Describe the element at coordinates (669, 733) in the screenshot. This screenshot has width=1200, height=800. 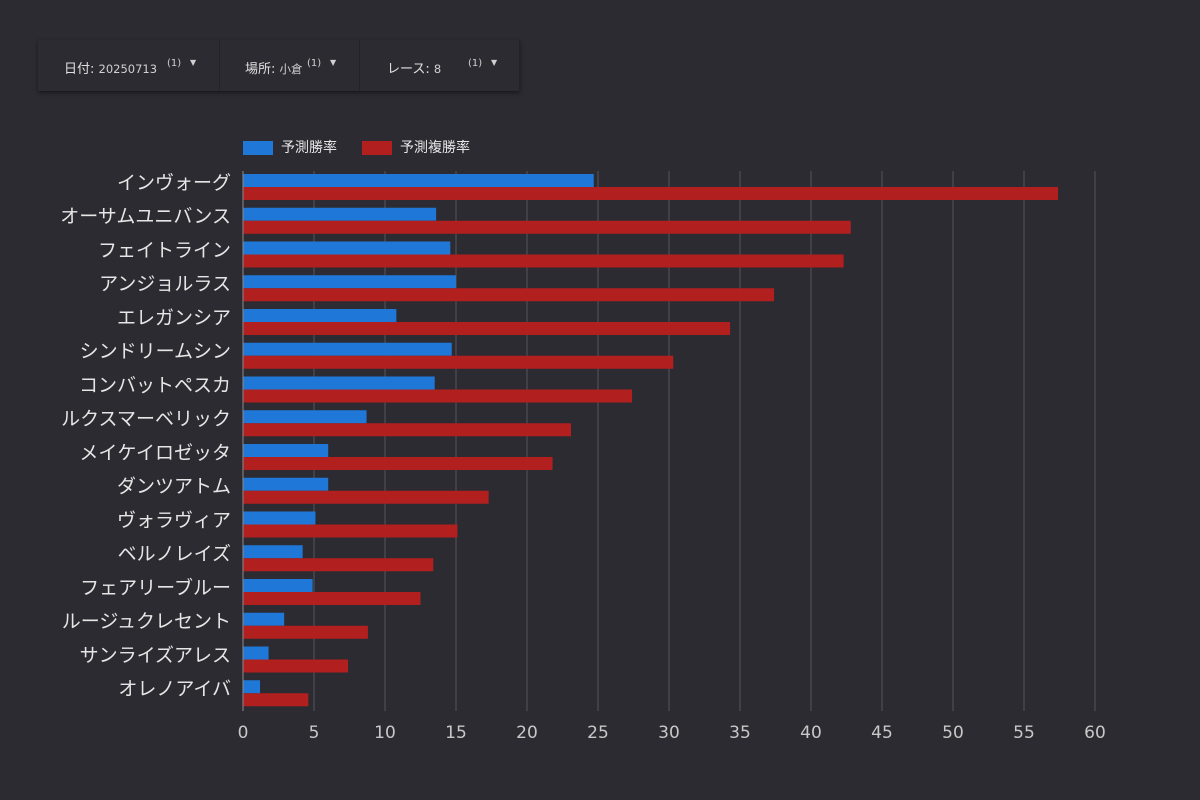
I see `x-tick-label: 30` at that location.